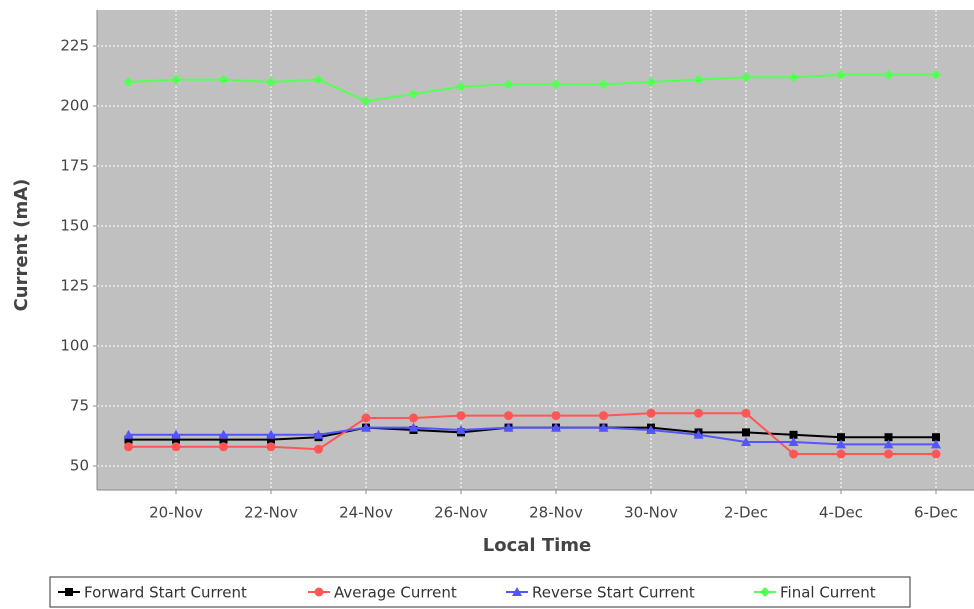 This screenshot has height=609, width=974. What do you see at coordinates (746, 513) in the screenshot?
I see `x-tick-label: 2-Dec` at bounding box center [746, 513].